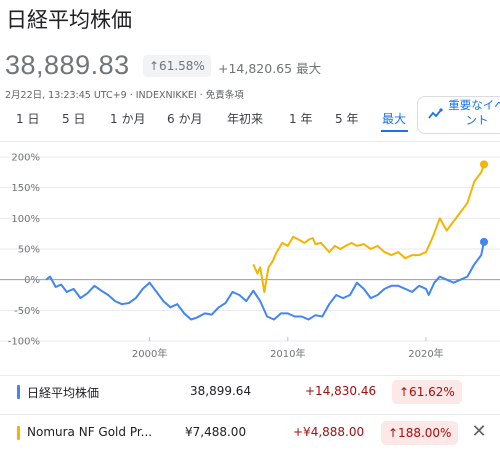 This screenshot has width=500, height=450. What do you see at coordinates (427, 392) in the screenshot?
I see `legend-pct-badge: ↑61.62%` at bounding box center [427, 392].